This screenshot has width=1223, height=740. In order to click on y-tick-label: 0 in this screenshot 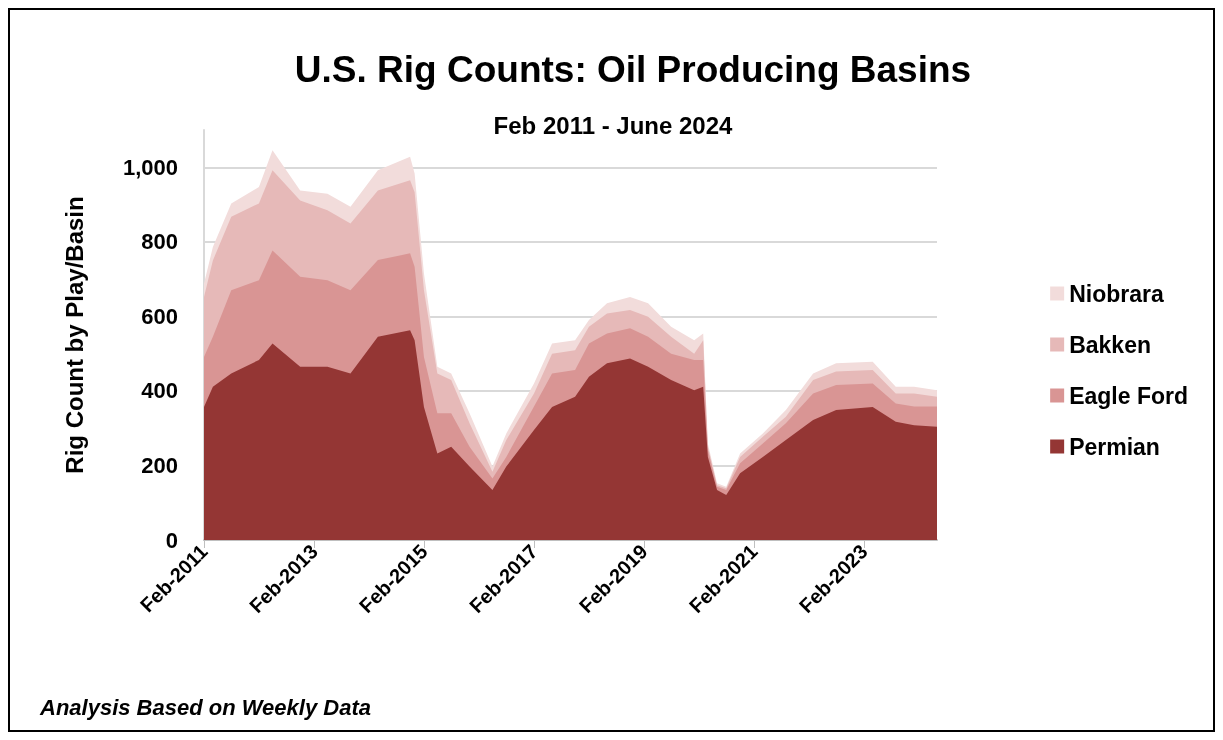, I will do `click(171, 540)`.